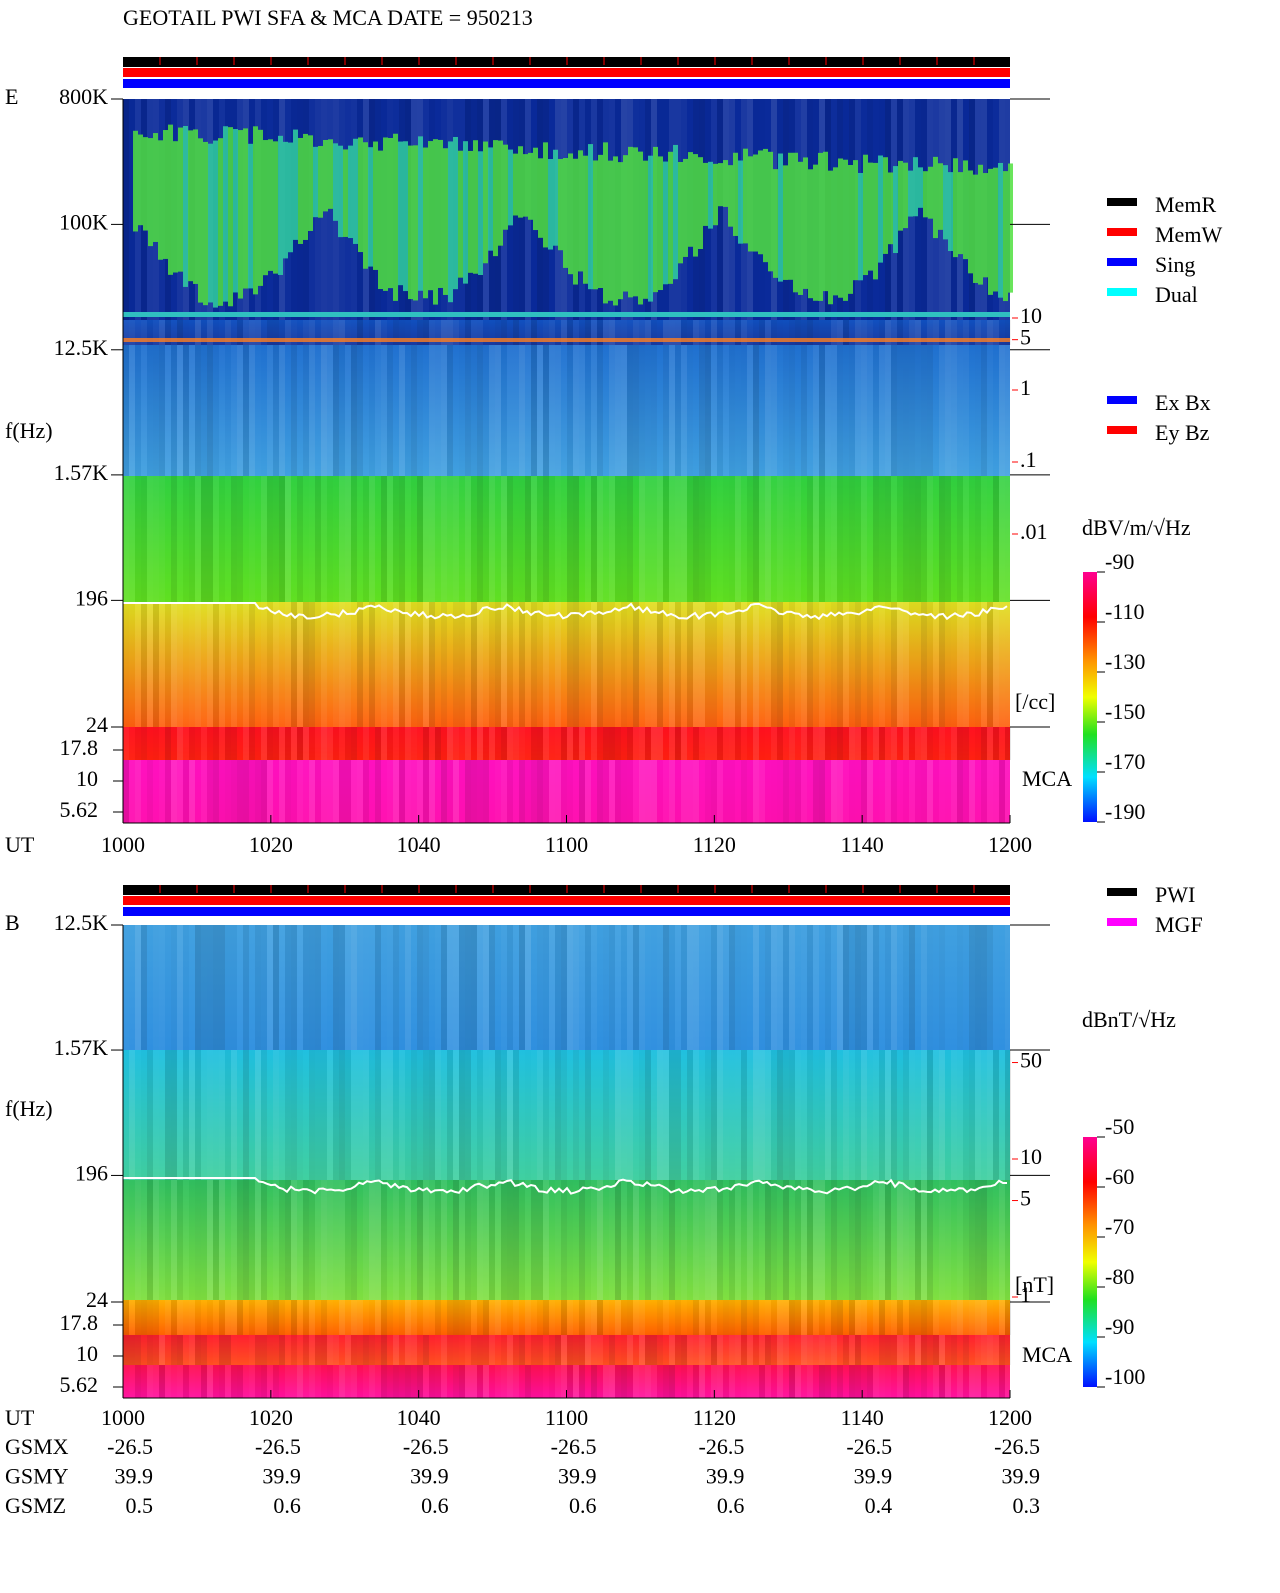 The height and width of the screenshot is (1593, 1280). Describe the element at coordinates (271, 1417) in the screenshot. I see `x-tick-label: 1020` at that location.